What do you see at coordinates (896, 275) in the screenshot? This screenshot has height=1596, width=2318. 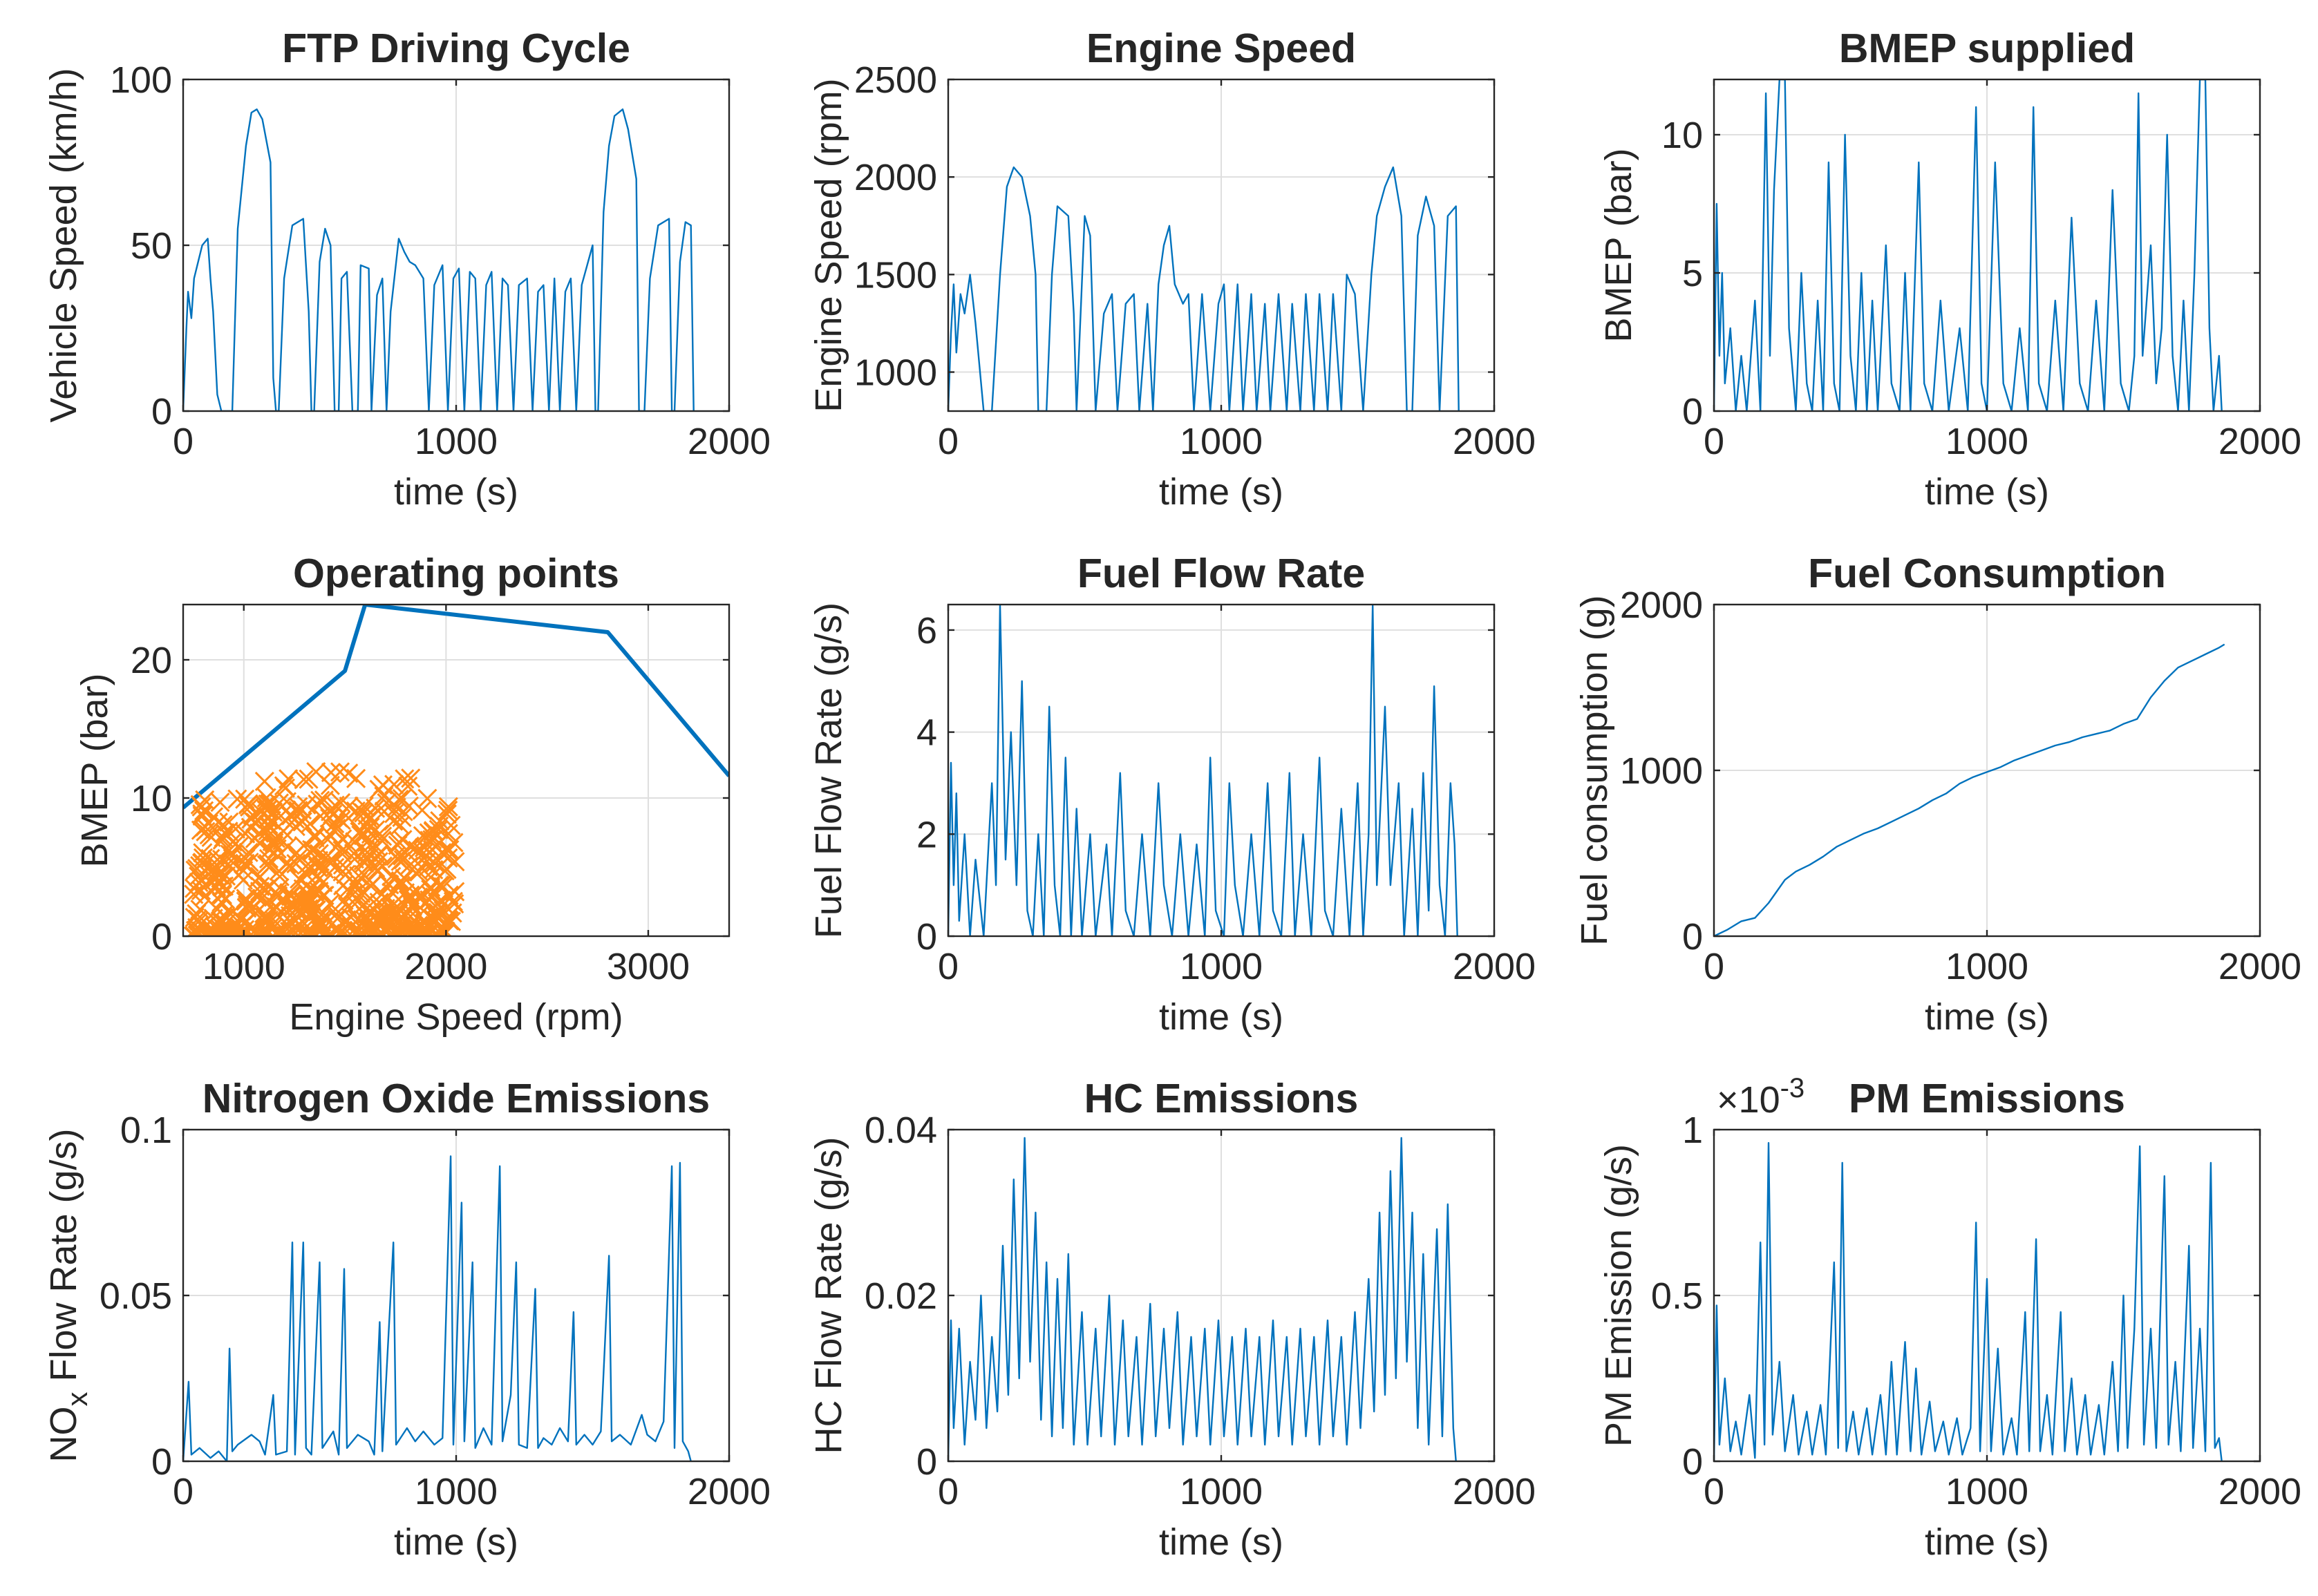 I see `y-tick-label: 1500` at bounding box center [896, 275].